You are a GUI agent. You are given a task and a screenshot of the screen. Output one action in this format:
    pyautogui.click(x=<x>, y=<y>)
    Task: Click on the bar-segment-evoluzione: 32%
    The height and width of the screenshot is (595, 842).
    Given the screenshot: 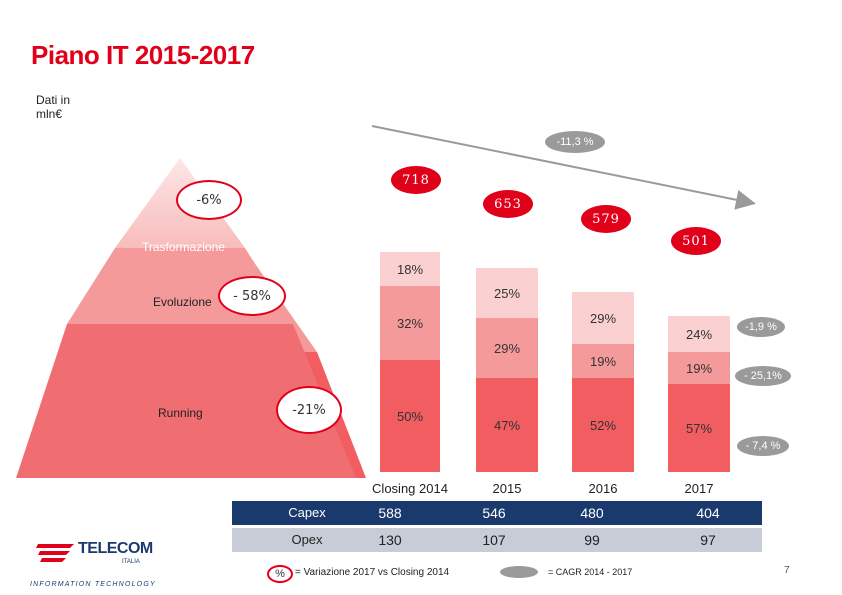 What is the action you would take?
    pyautogui.click(x=410, y=323)
    